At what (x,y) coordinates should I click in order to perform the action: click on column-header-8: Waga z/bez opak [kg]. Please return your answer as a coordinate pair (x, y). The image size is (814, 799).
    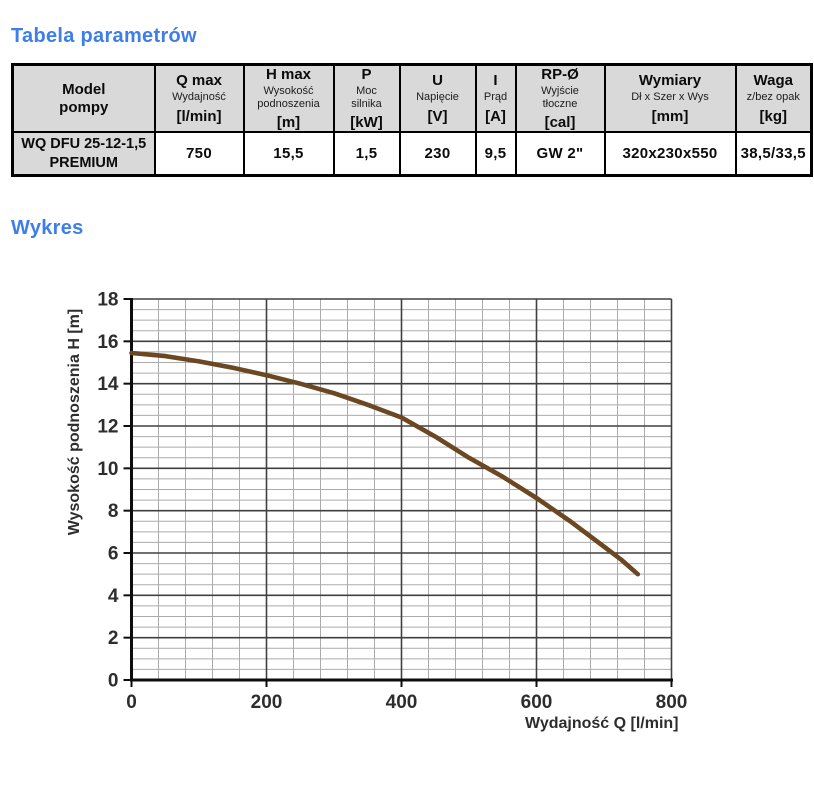
    Looking at the image, I should click on (773, 98).